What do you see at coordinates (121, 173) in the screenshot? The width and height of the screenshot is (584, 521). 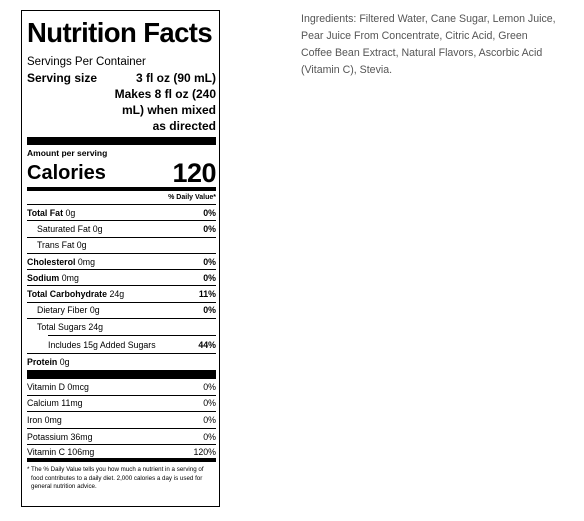 I see `calories-row: Calories 120` at bounding box center [121, 173].